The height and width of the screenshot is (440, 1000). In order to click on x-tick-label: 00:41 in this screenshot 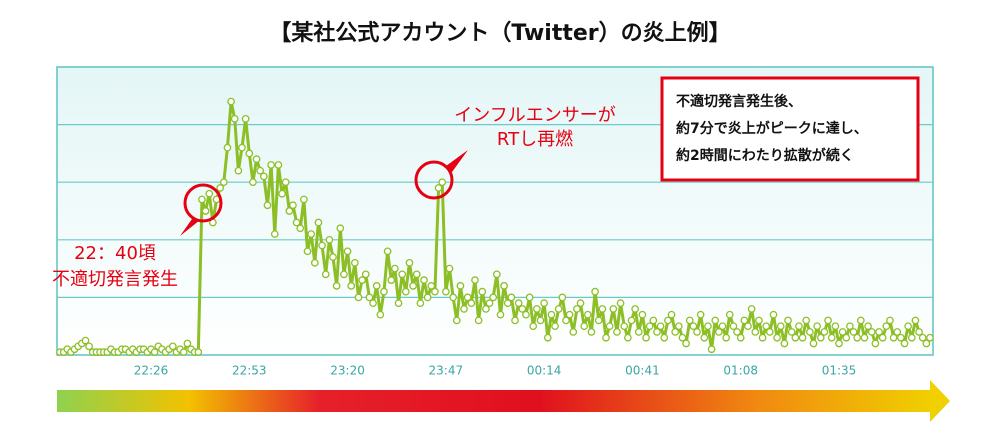, I will do `click(642, 371)`.